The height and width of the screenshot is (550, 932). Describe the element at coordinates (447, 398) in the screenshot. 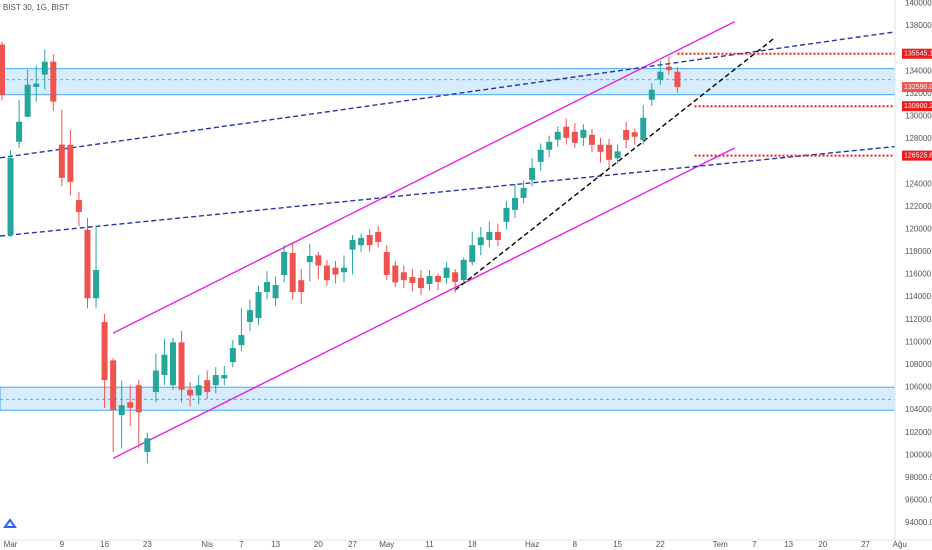

I see `zone` at that location.